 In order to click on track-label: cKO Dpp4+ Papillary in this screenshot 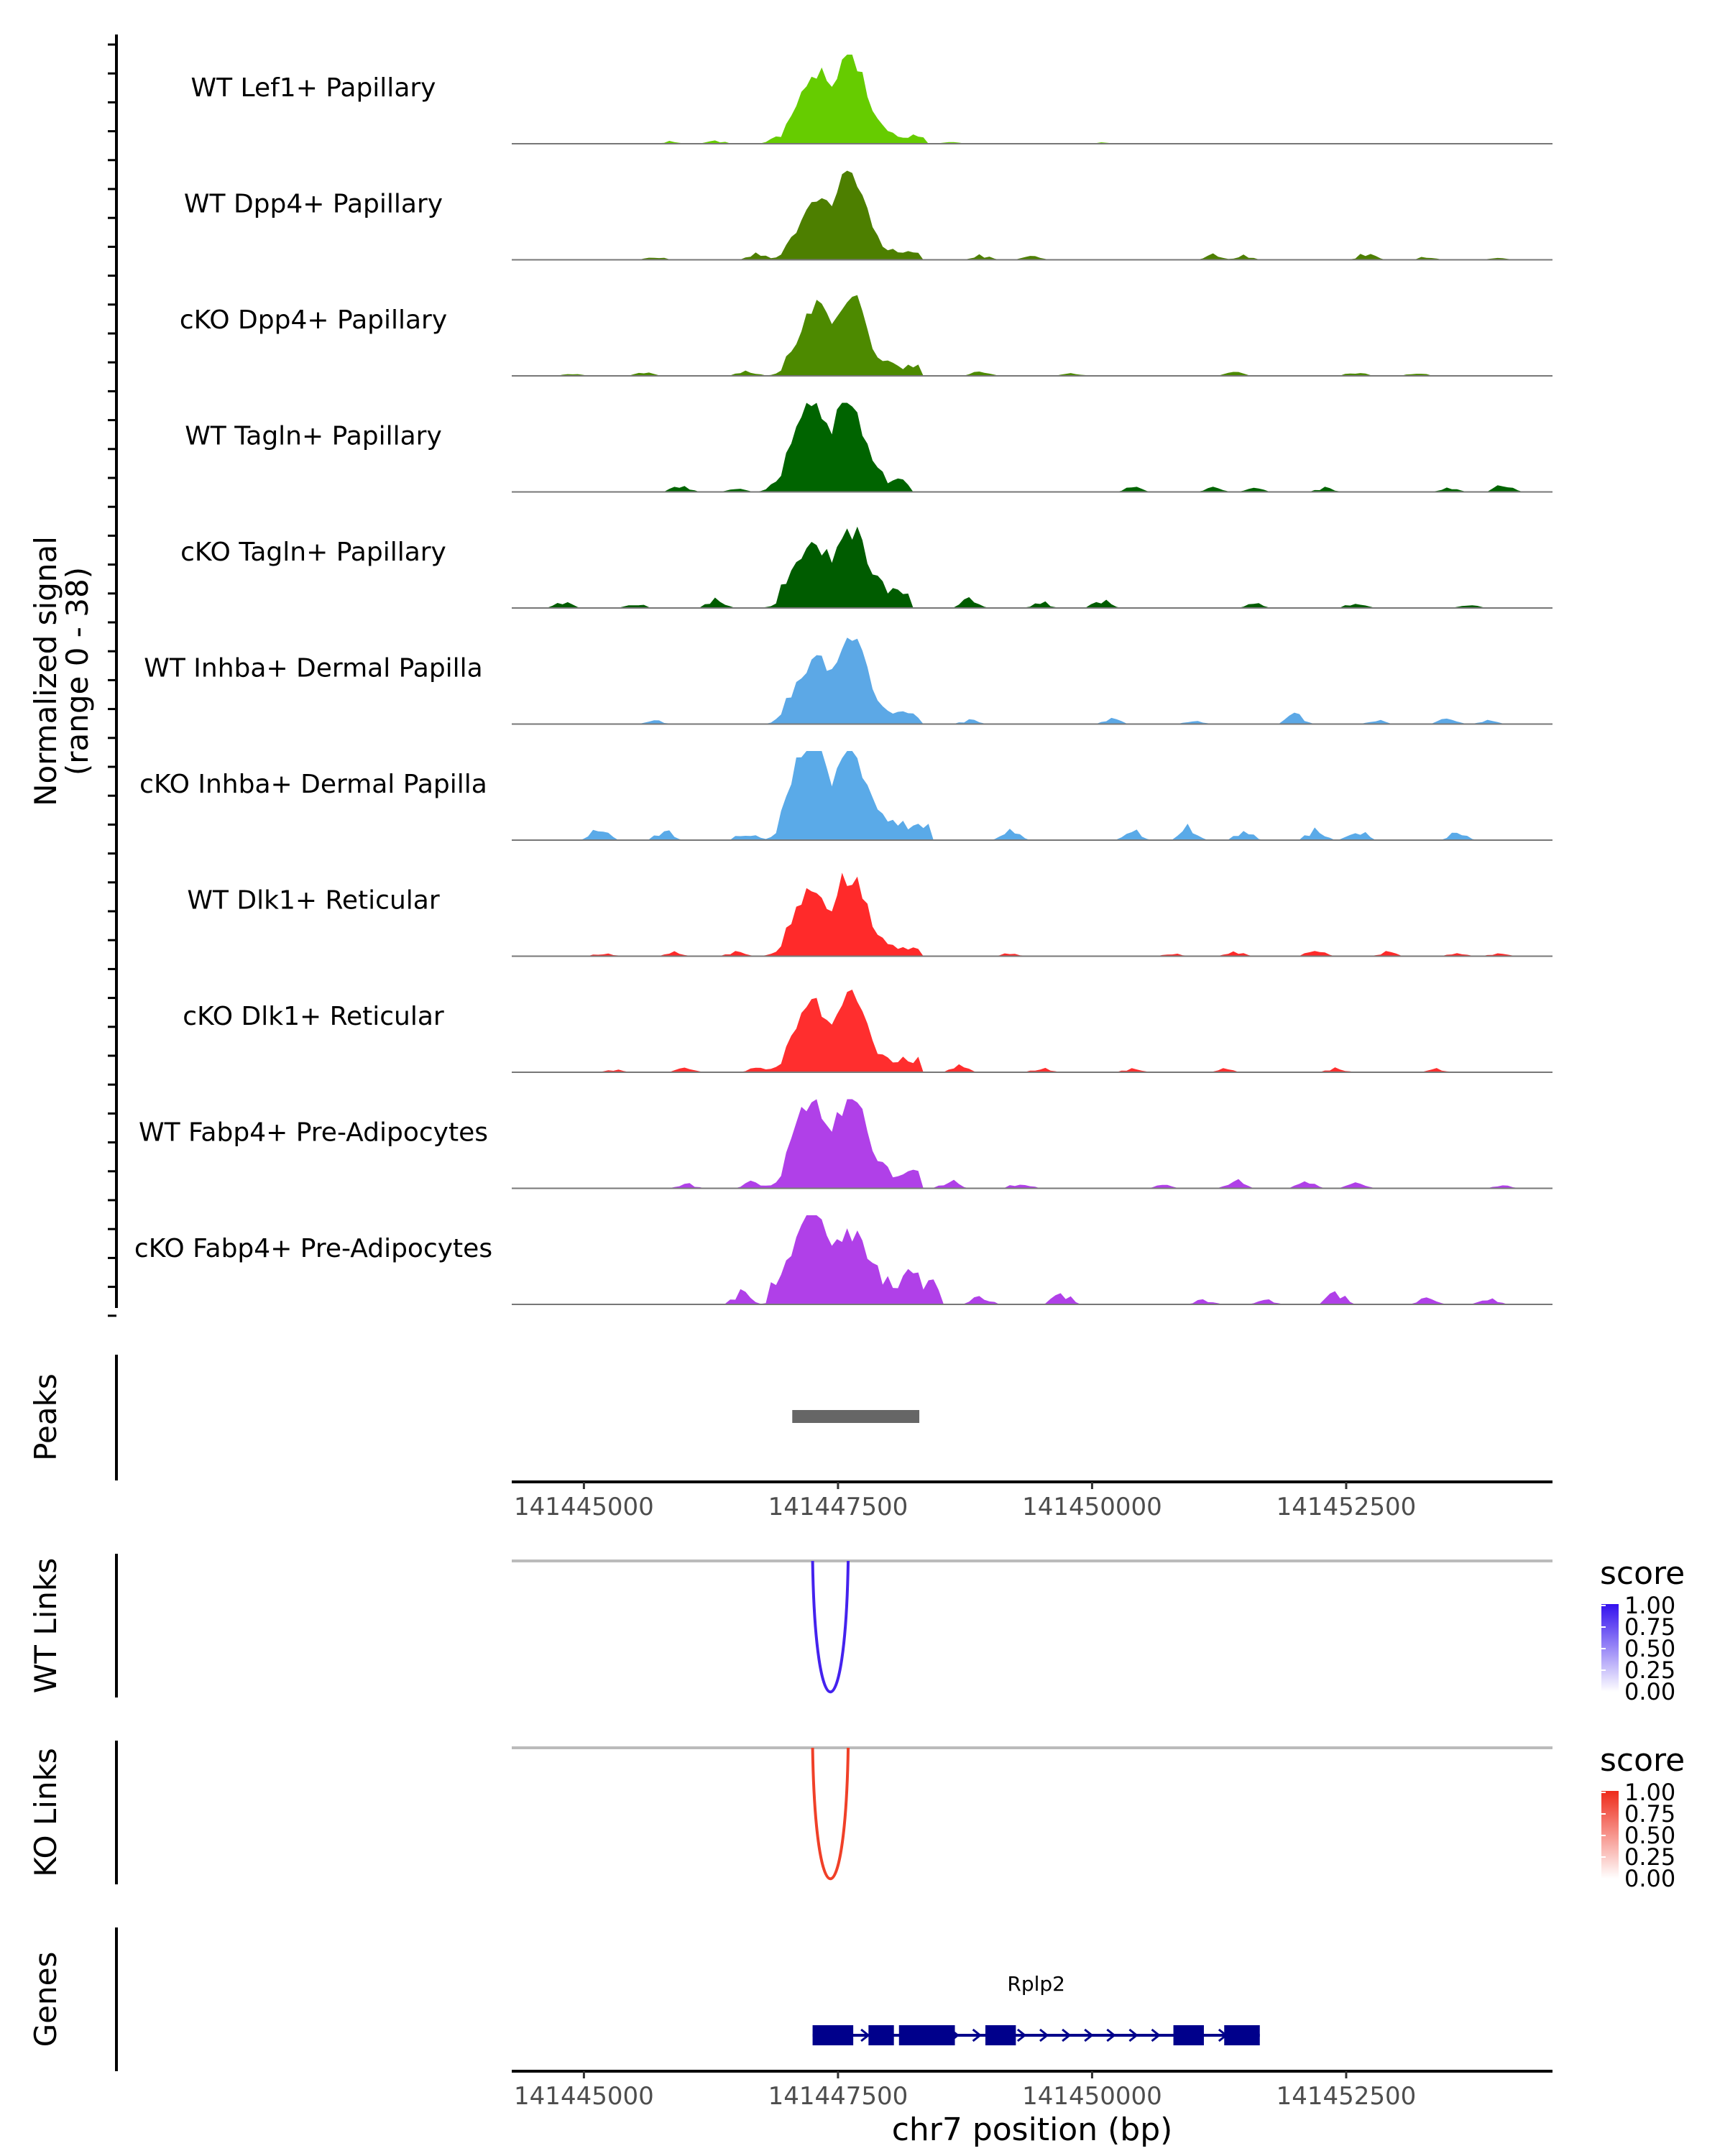, I will do `click(313, 320)`.